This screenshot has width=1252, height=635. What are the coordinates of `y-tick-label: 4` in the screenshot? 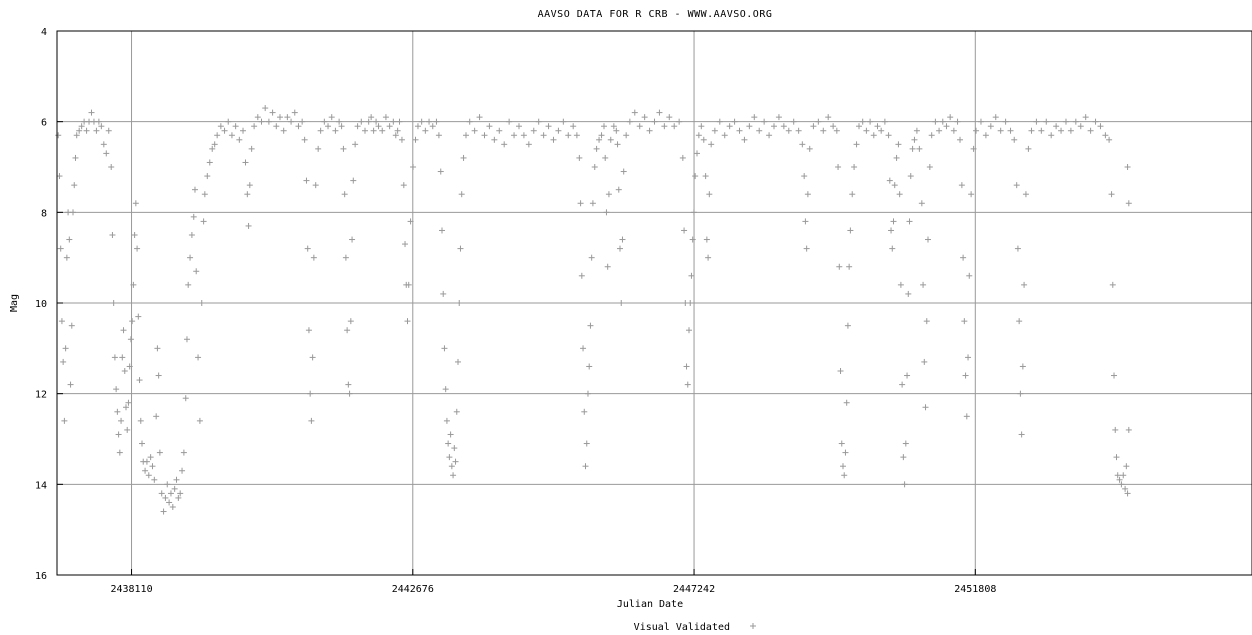 It's located at (44, 32).